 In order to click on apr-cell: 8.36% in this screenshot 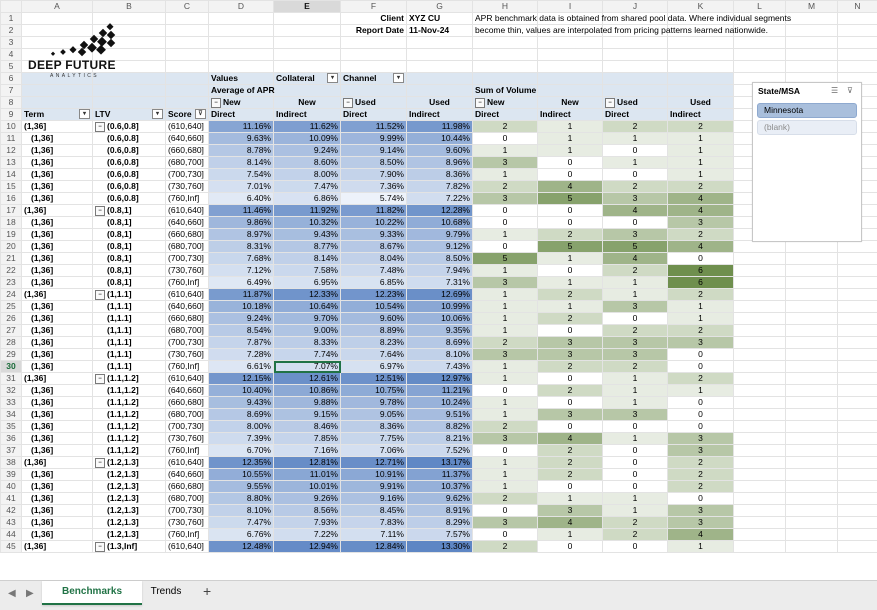, I will do `click(440, 175)`.